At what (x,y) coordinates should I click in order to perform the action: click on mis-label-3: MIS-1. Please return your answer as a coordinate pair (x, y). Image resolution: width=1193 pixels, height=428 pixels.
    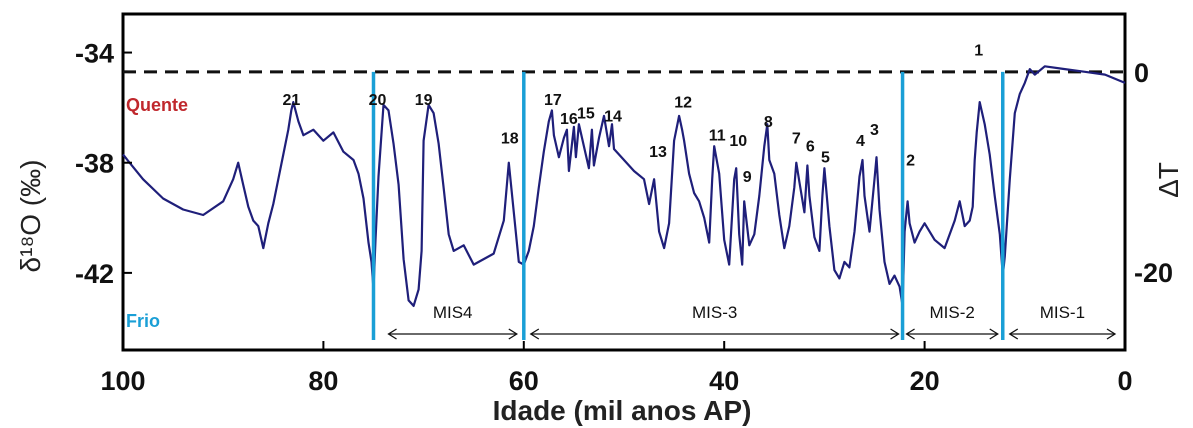
    Looking at the image, I should click on (1062, 312).